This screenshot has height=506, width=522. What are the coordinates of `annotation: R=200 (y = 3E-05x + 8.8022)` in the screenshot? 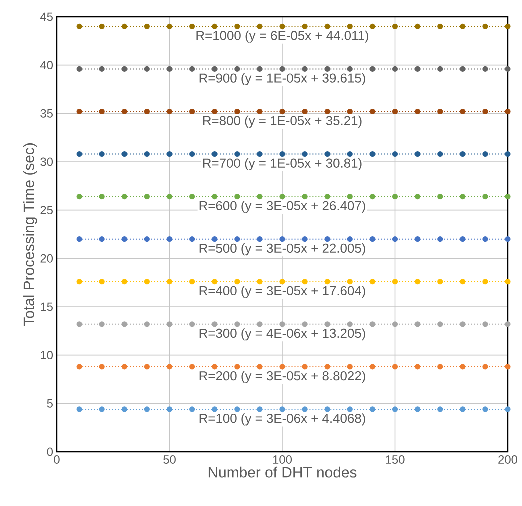 It's located at (283, 377).